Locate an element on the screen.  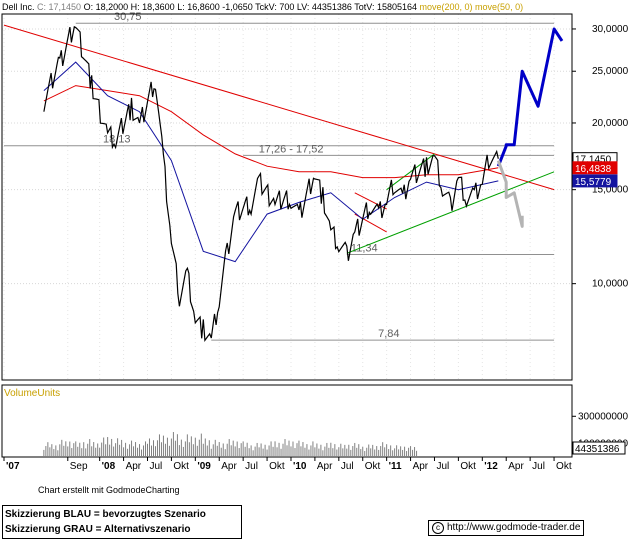
y-tick-label: 25,0000 is located at coordinates (610, 71).